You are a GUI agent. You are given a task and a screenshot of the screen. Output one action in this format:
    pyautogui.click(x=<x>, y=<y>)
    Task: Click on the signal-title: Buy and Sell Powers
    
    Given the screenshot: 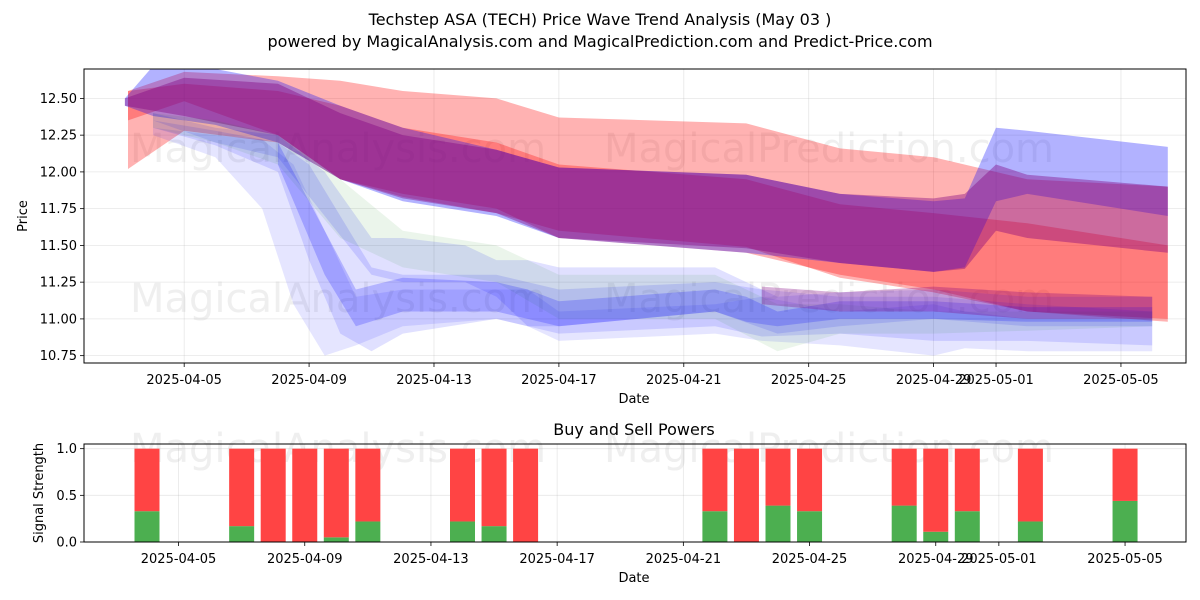 What is the action you would take?
    pyautogui.click(x=634, y=429)
    